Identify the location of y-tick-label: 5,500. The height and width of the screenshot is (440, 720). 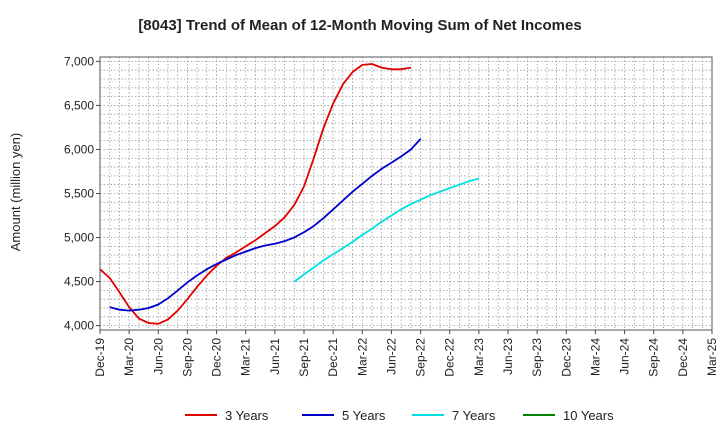
(79, 194).